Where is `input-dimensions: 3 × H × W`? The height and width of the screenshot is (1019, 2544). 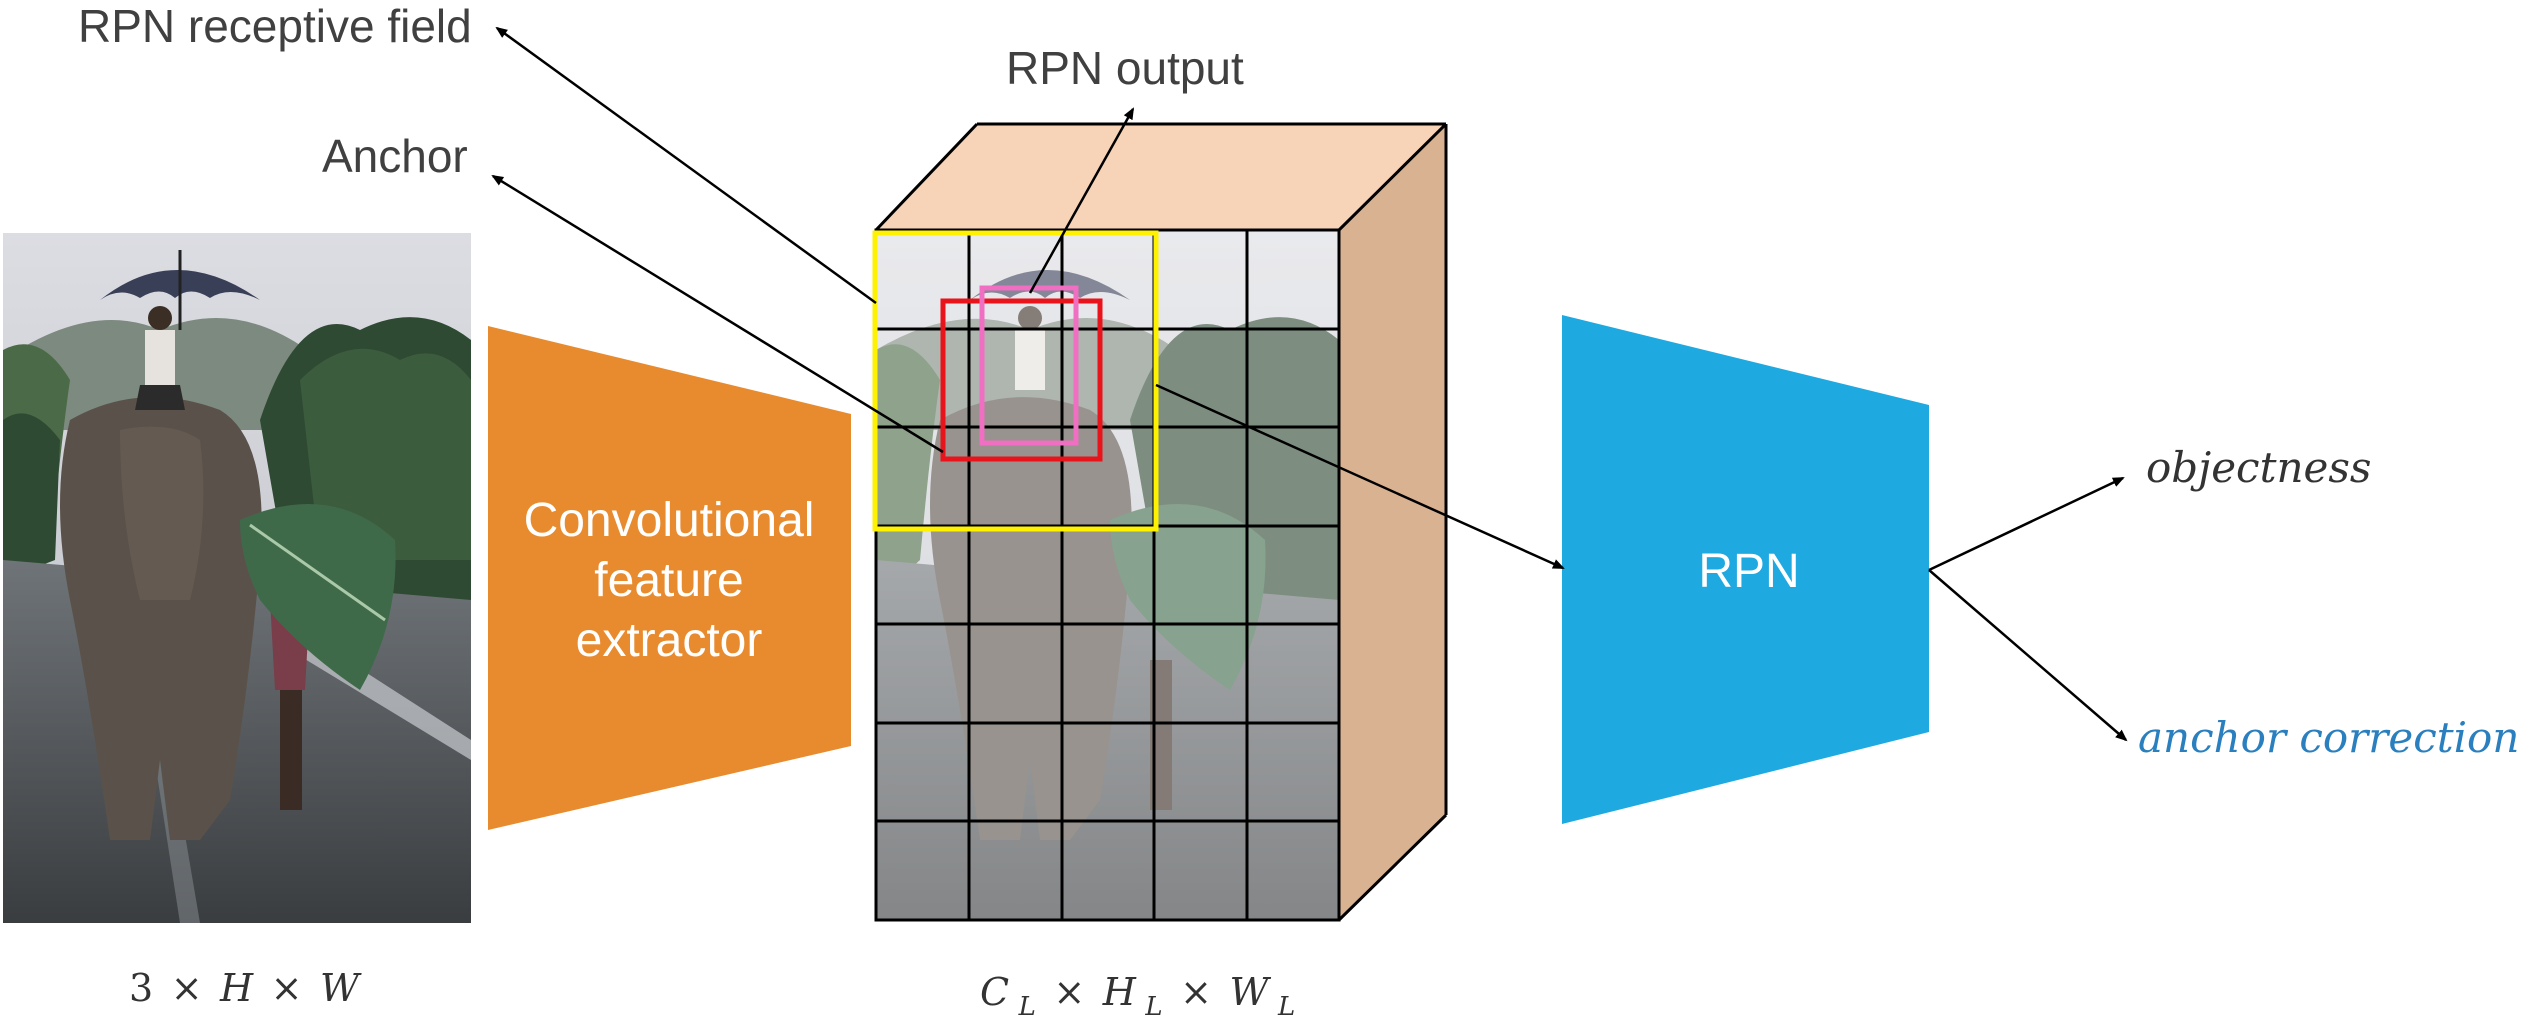 input-dimensions: 3 × H × W is located at coordinates (245, 988).